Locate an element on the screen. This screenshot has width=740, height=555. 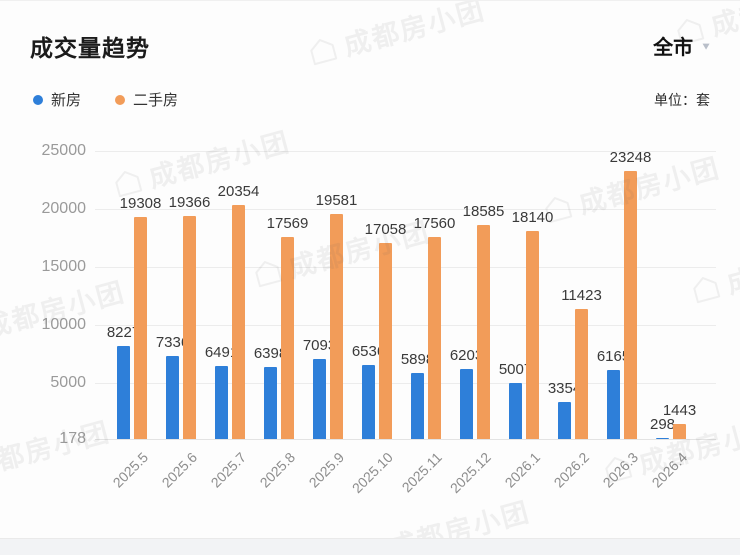
value-label-resale: 17569 is located at coordinates (287, 224).